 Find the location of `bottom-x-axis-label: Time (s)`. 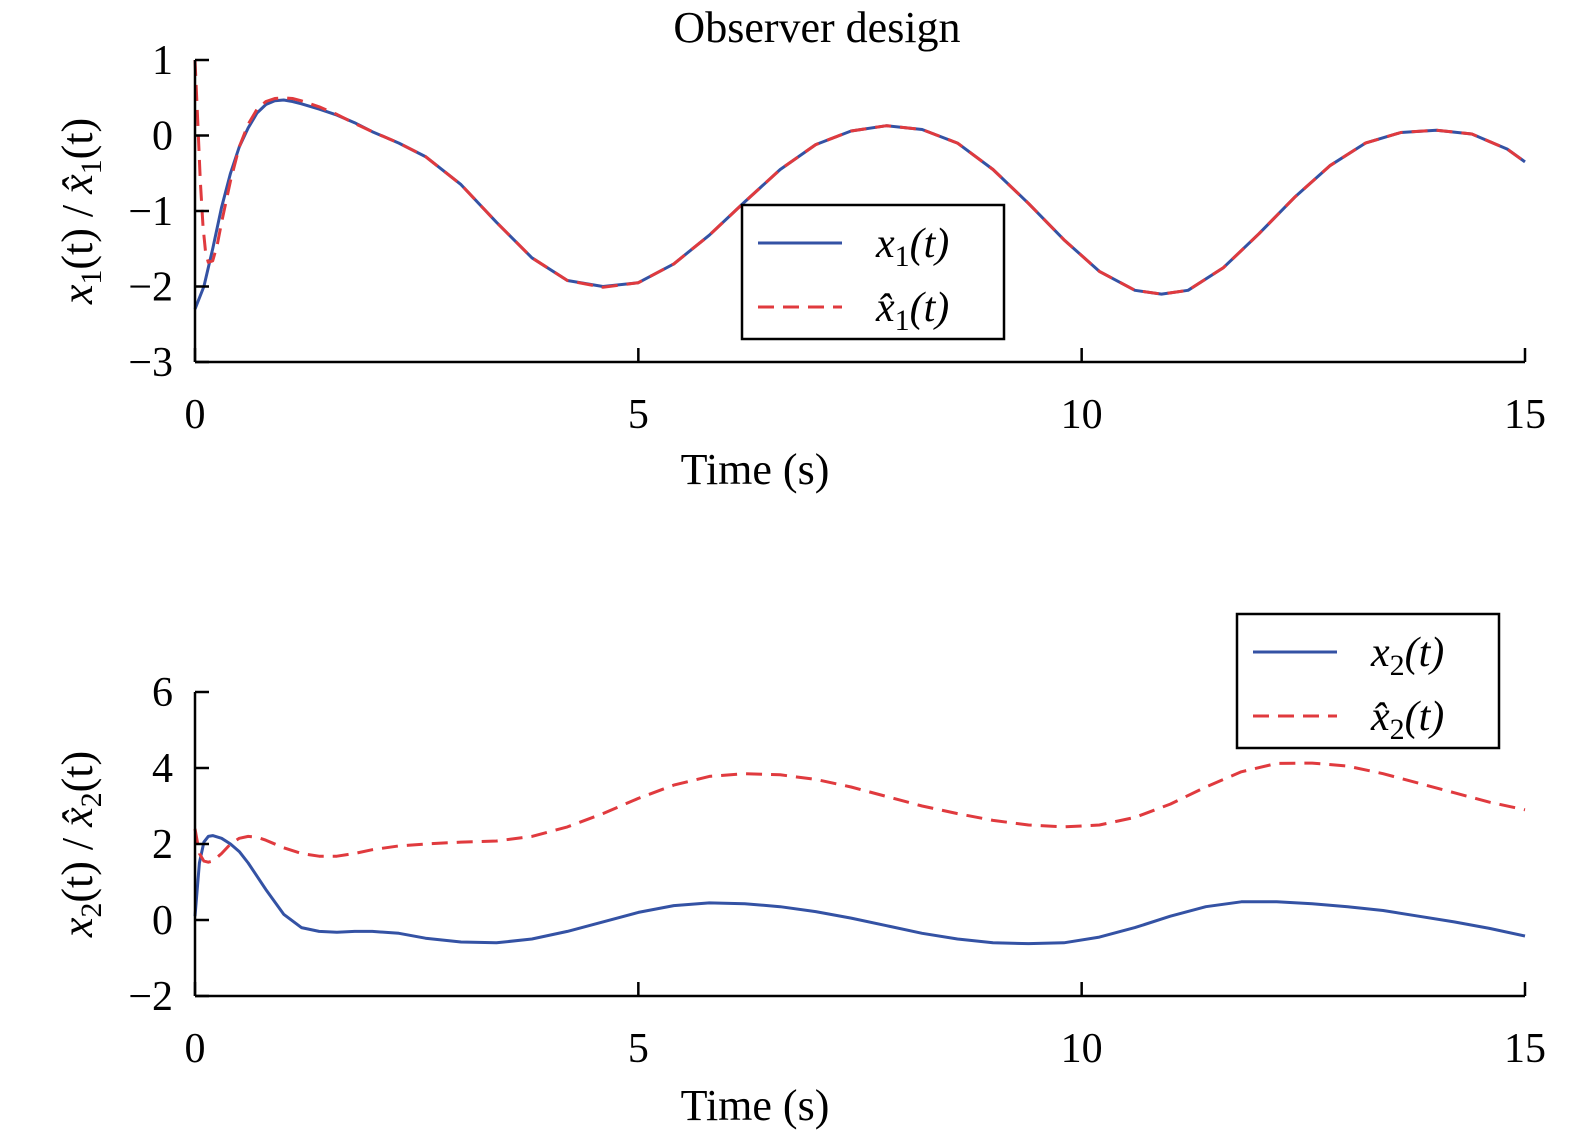

bottom-x-axis-label: Time (s) is located at coordinates (755, 1105).